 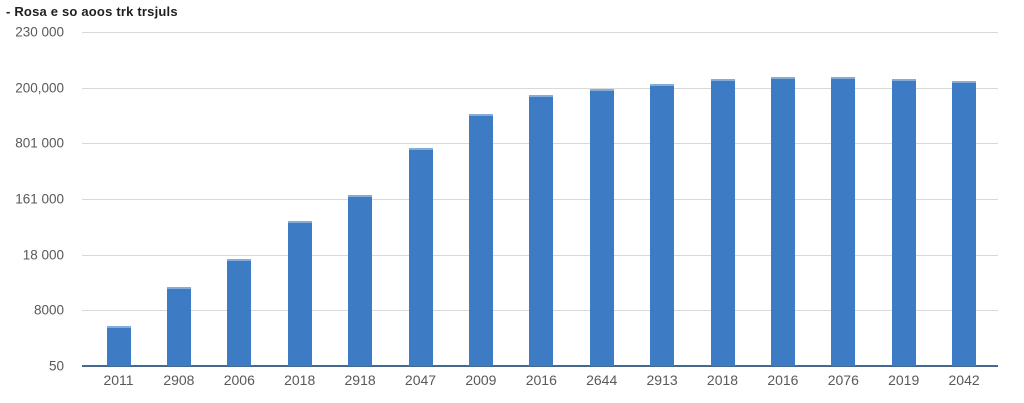 I want to click on x-tick-label: 2076, so click(x=843, y=380).